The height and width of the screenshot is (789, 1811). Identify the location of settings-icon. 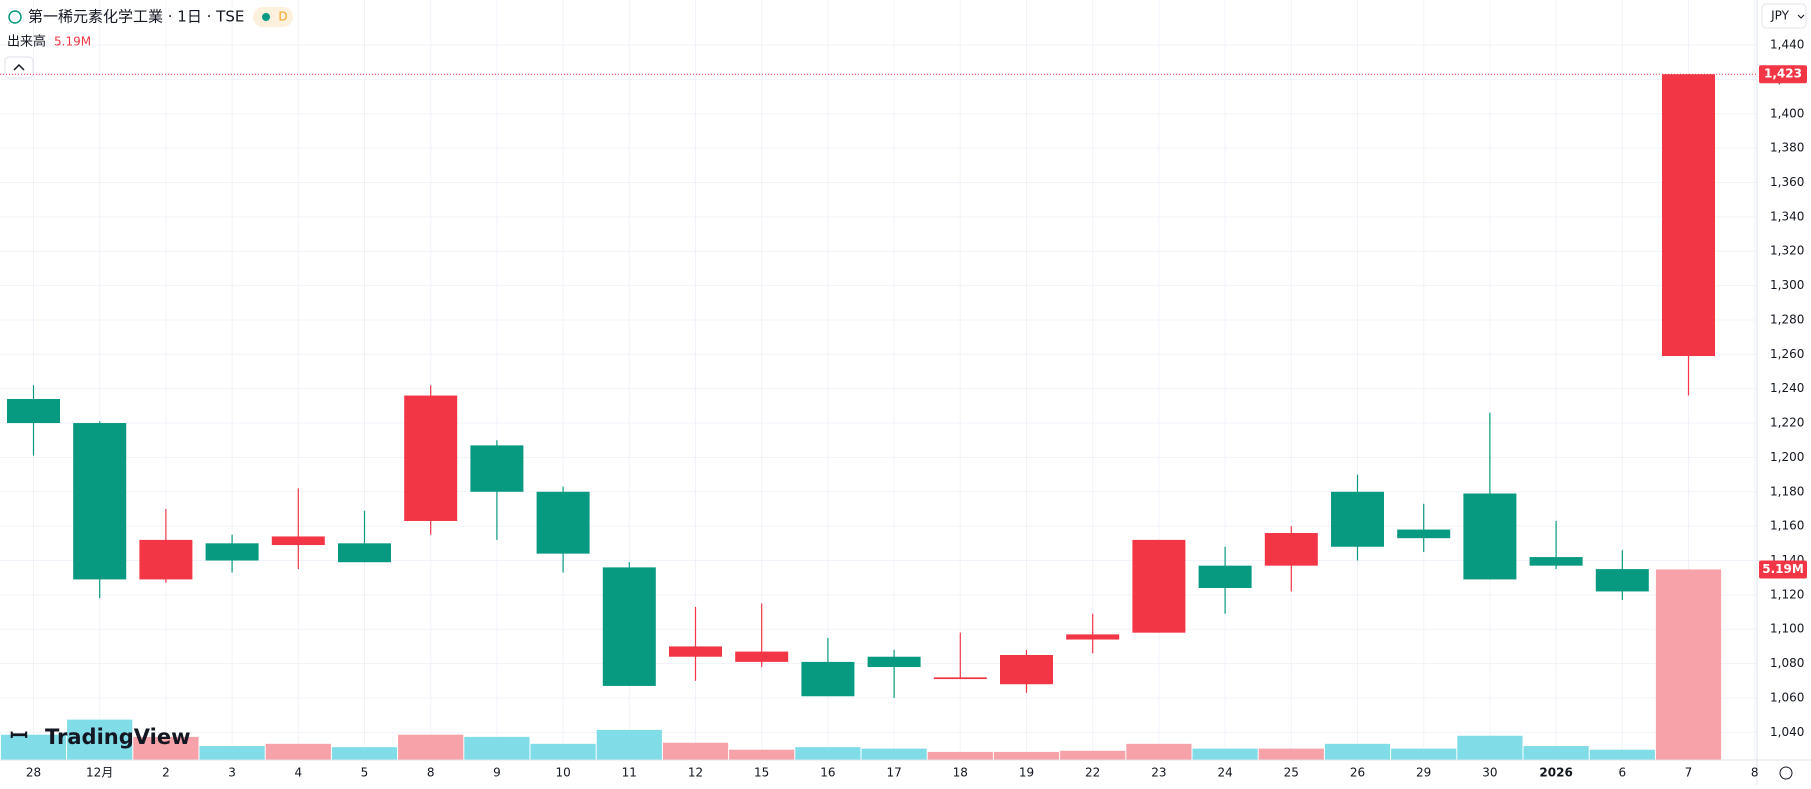
(1786, 773).